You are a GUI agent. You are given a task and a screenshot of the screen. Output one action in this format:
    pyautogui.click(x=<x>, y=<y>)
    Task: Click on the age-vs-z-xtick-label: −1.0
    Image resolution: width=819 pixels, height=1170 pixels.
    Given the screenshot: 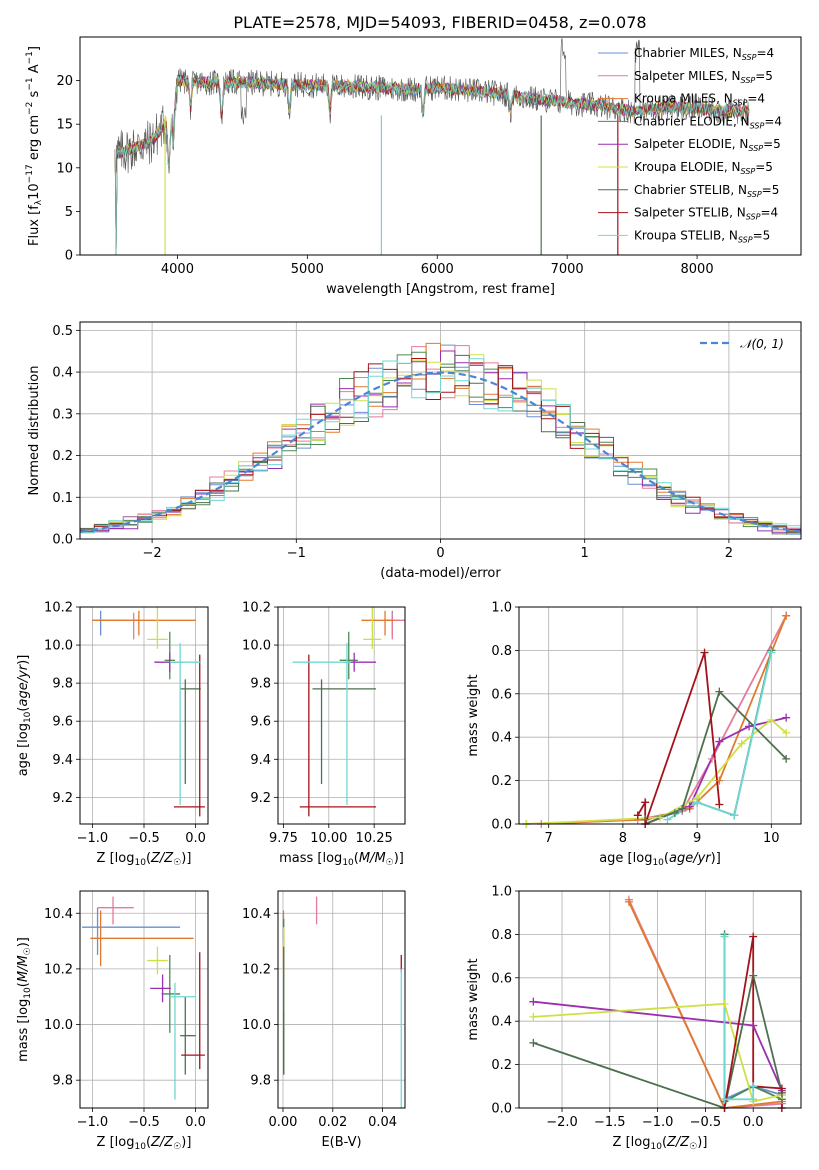 What is the action you would take?
    pyautogui.click(x=93, y=838)
    